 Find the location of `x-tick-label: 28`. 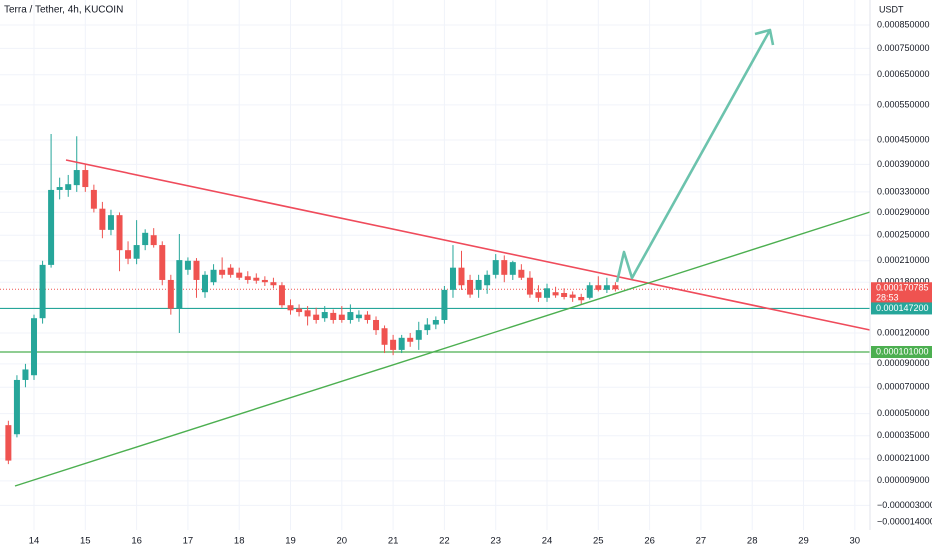

x-tick-label: 28 is located at coordinates (752, 541).